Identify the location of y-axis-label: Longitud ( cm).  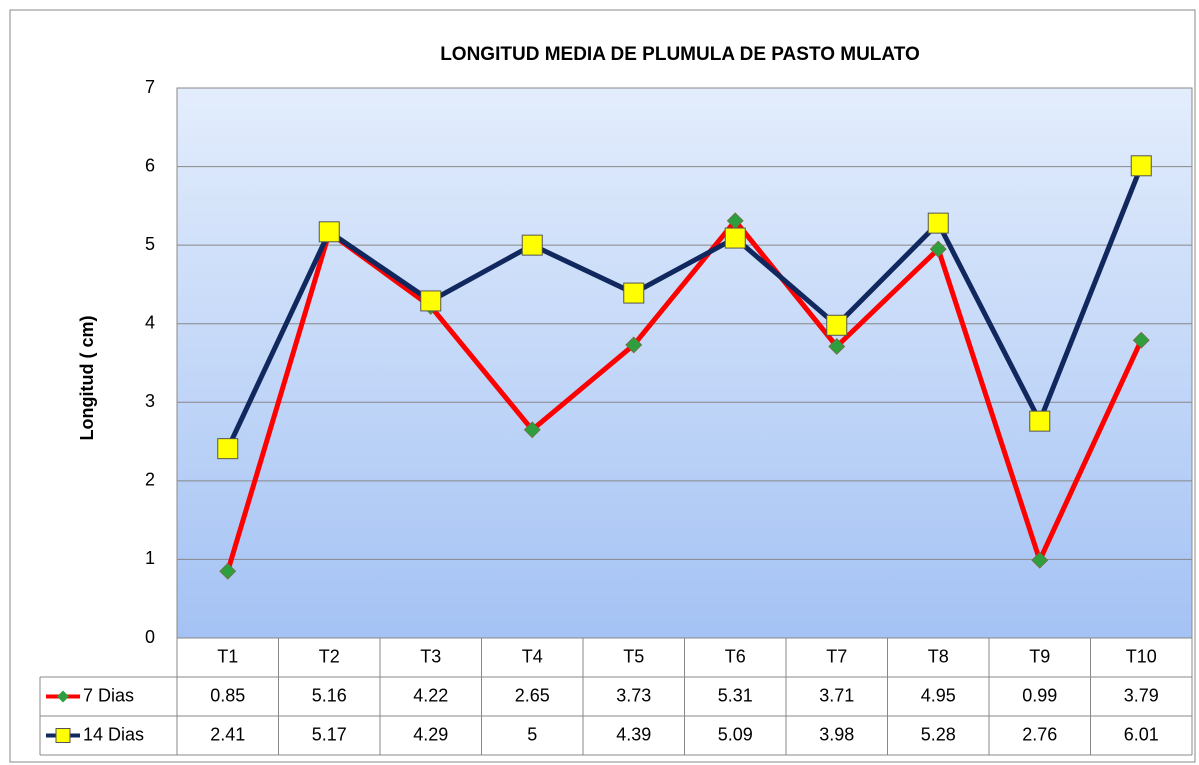
(87, 378).